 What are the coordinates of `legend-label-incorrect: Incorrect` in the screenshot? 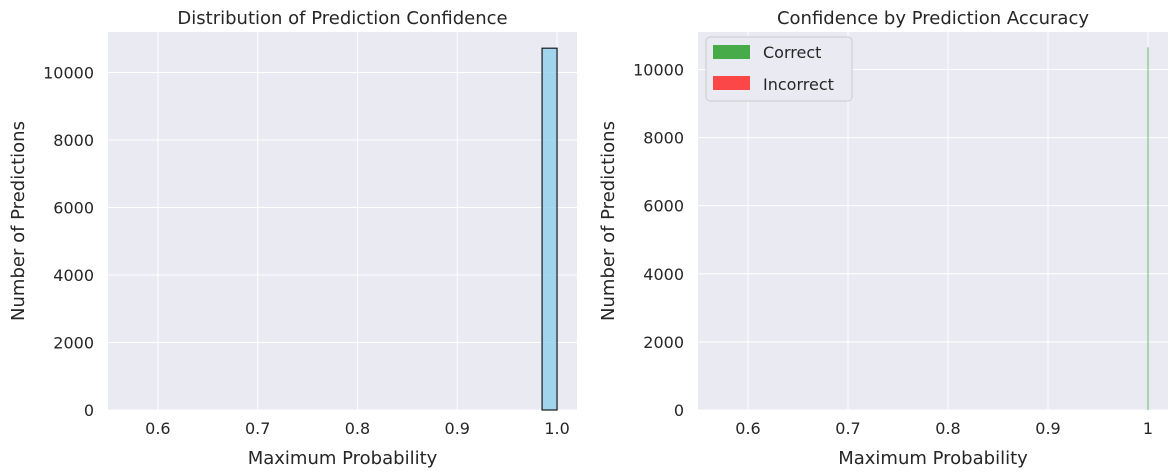 It's located at (798, 84).